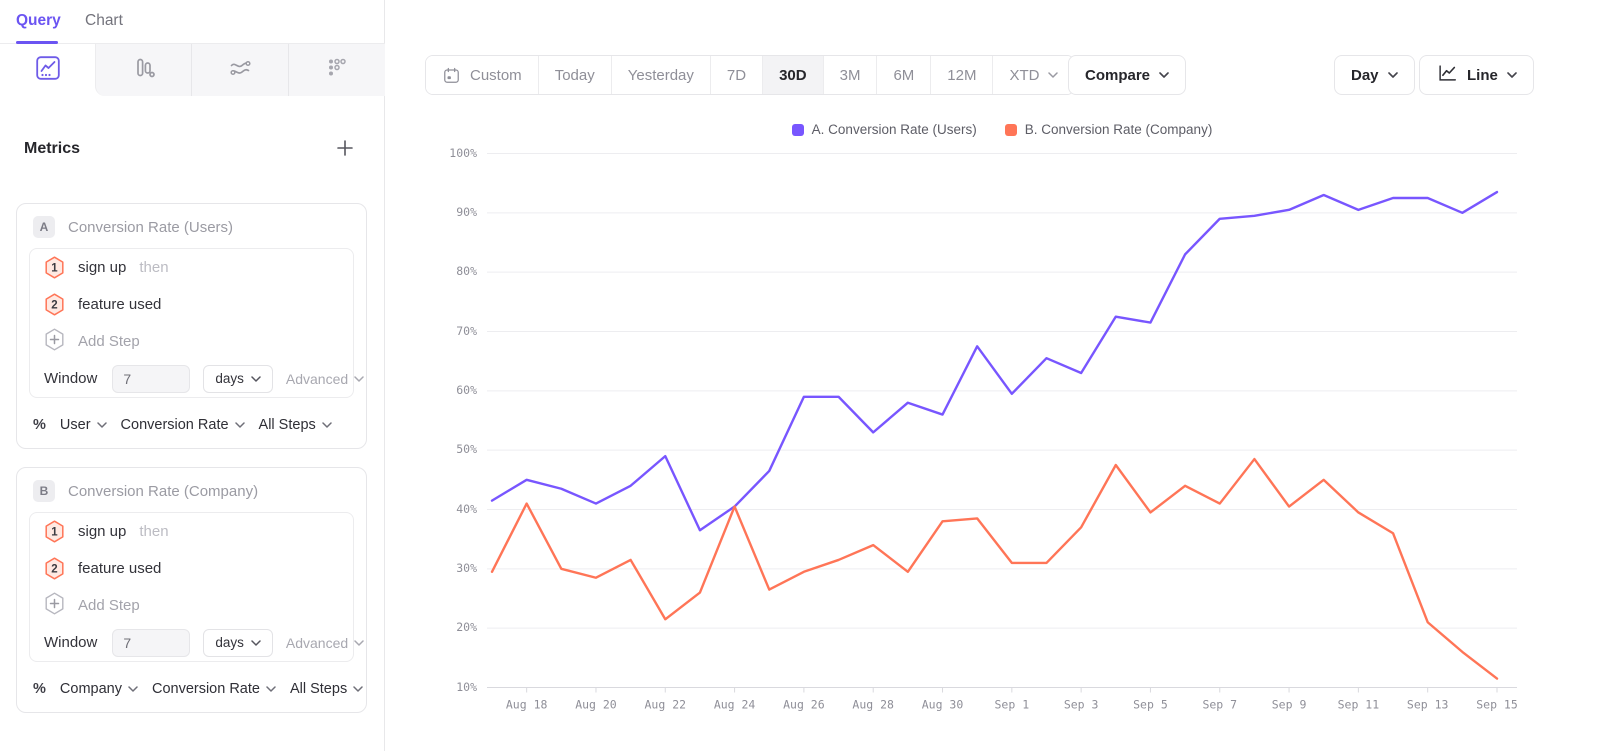  I want to click on step-number-hexagon: 2, so click(54, 304).